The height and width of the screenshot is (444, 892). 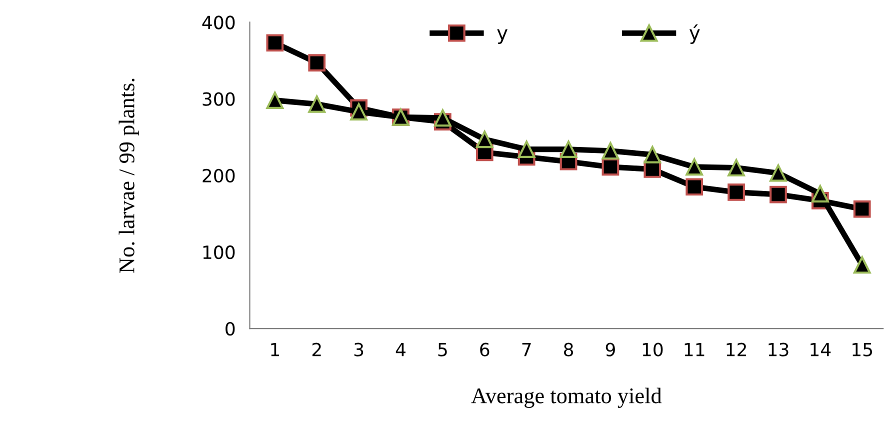 I want to click on x-tick-label: 8, so click(x=569, y=349).